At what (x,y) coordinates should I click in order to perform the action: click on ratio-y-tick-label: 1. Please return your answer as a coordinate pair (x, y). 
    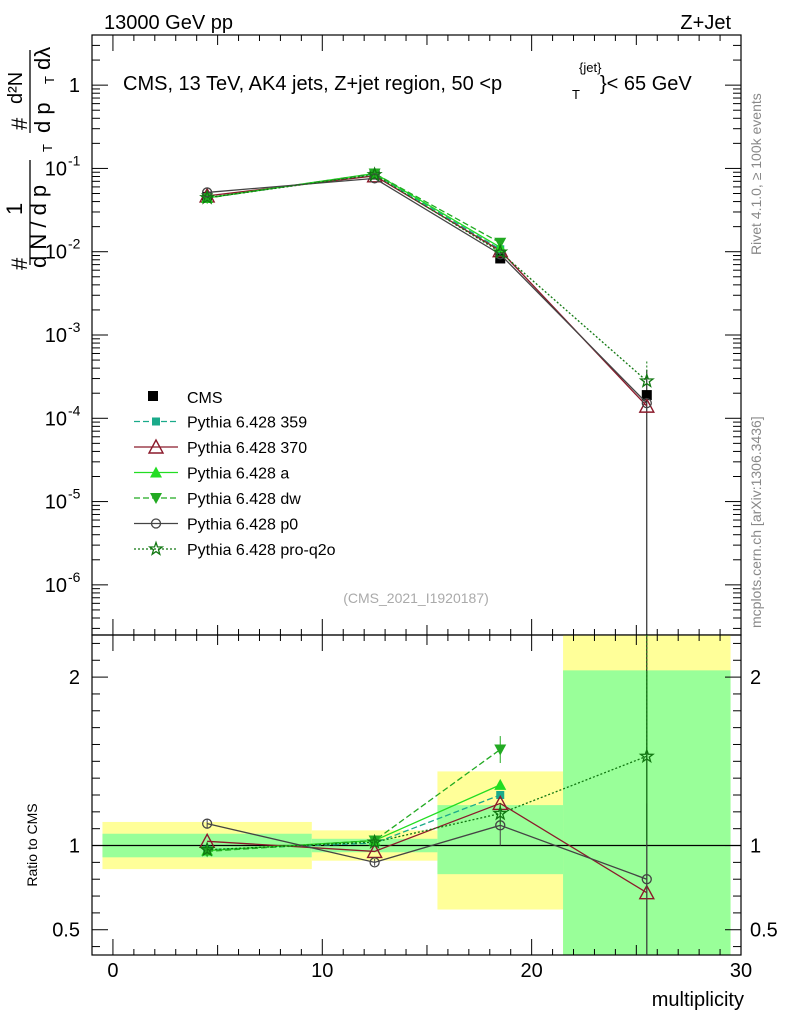
    Looking at the image, I should click on (74, 847).